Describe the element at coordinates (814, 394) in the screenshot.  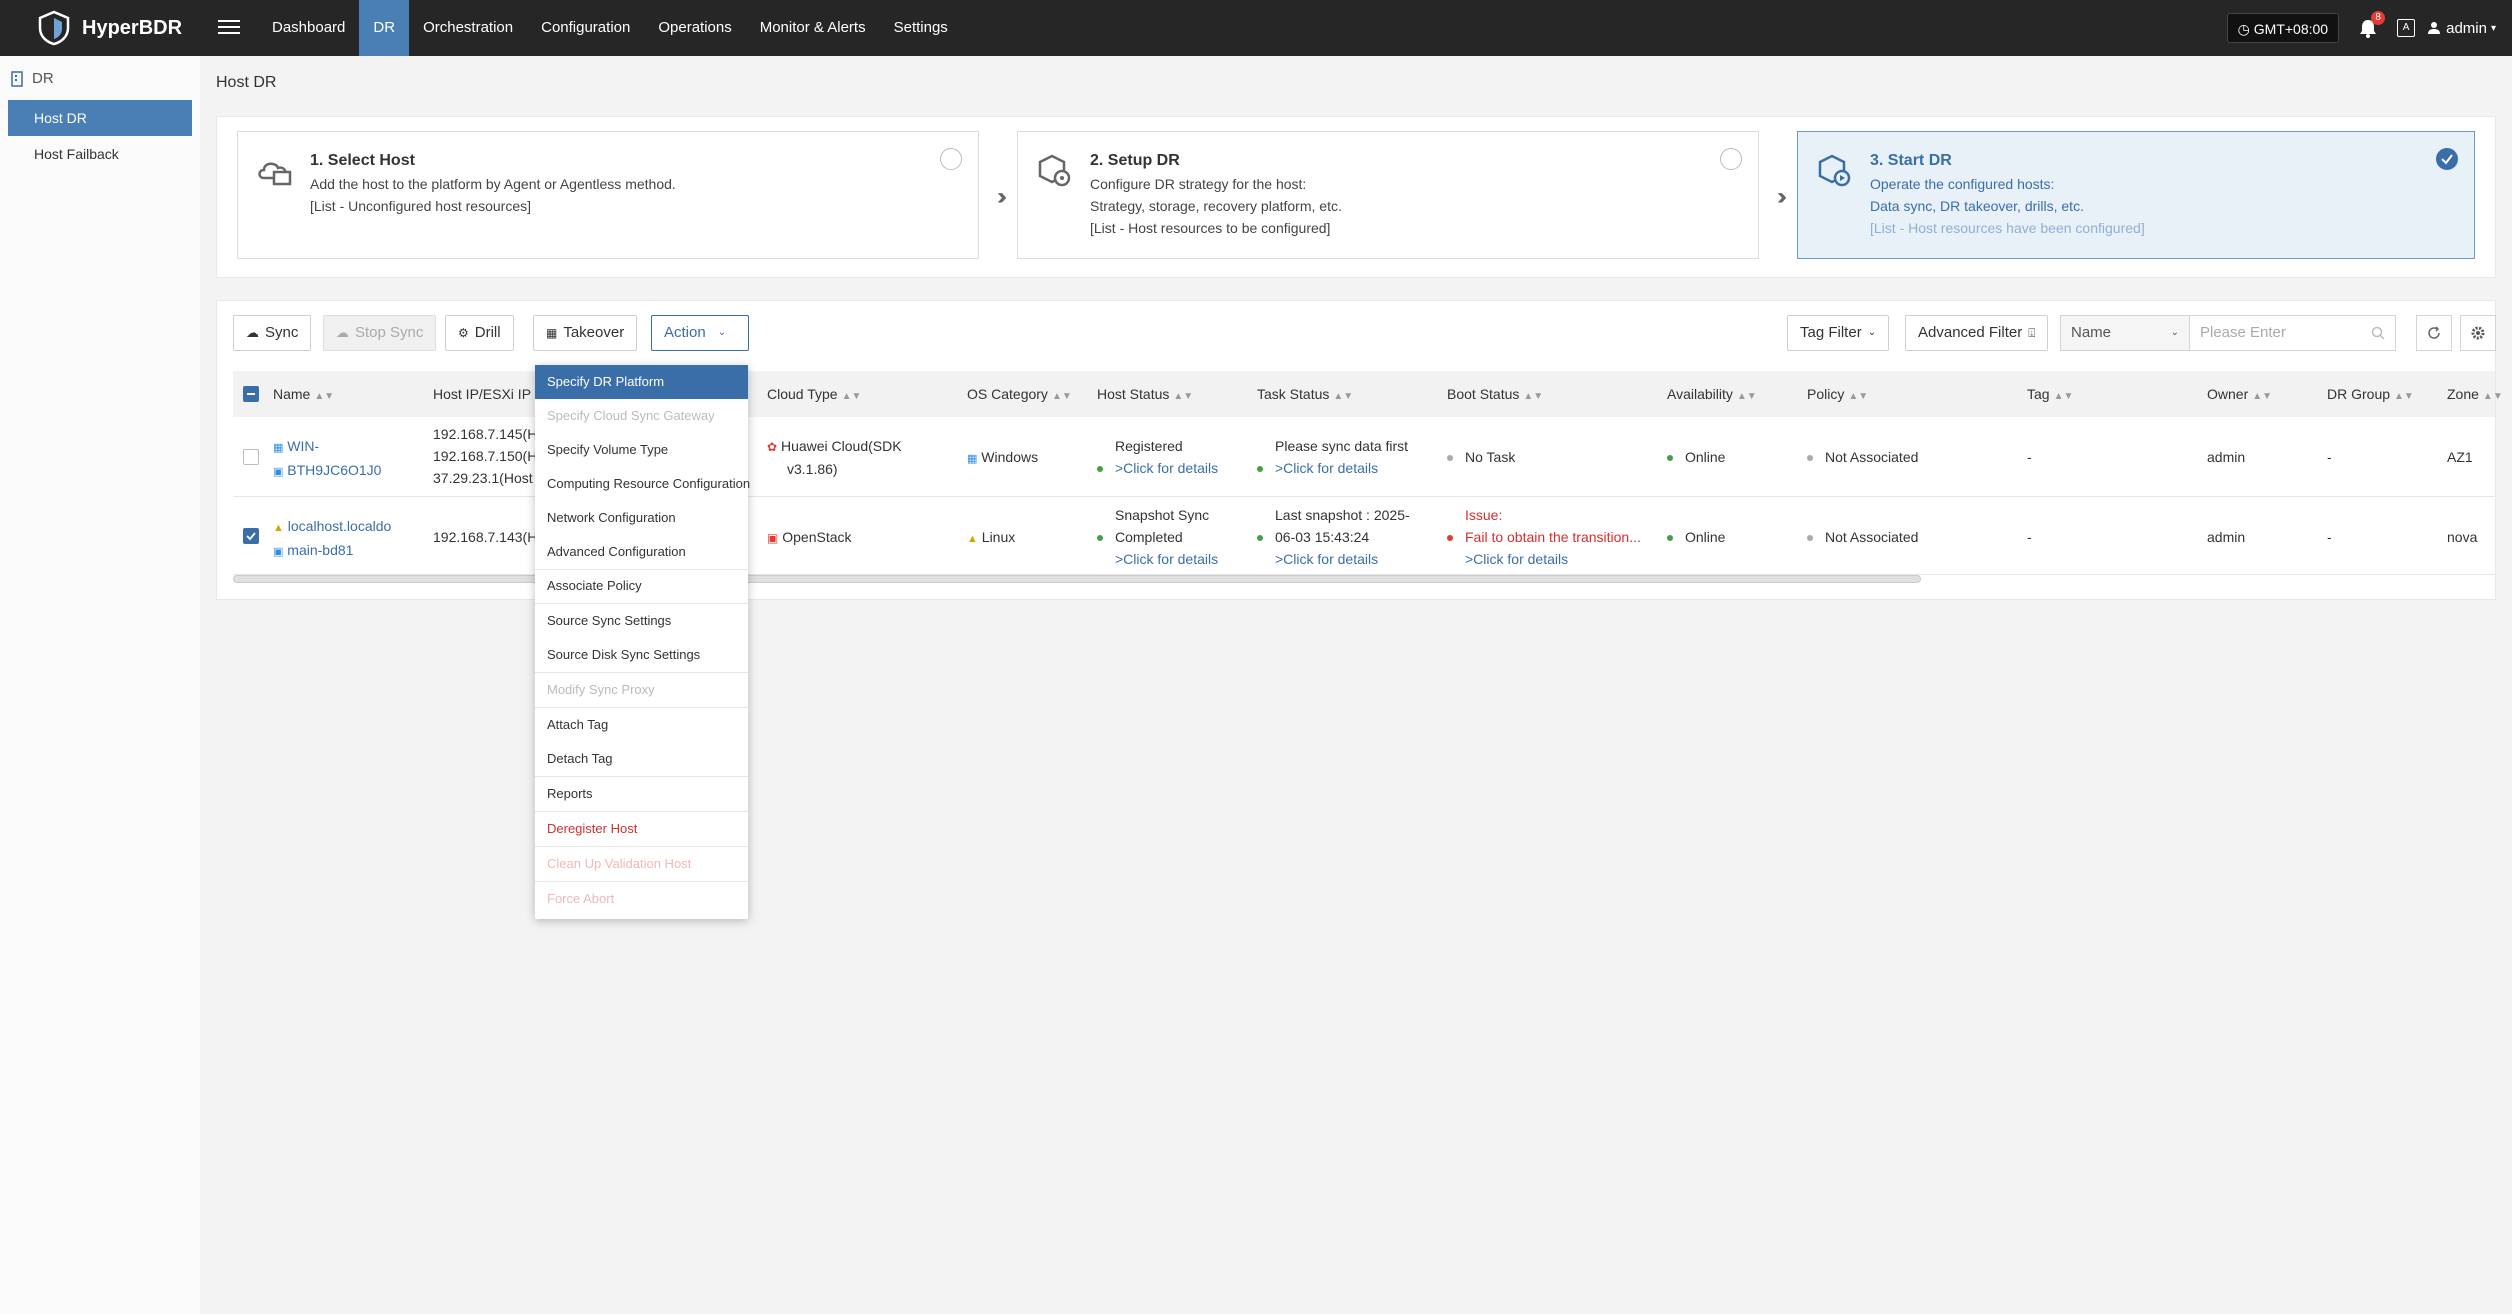
I see `column-header-cloud-type: Cloud Type ▲▼` at that location.